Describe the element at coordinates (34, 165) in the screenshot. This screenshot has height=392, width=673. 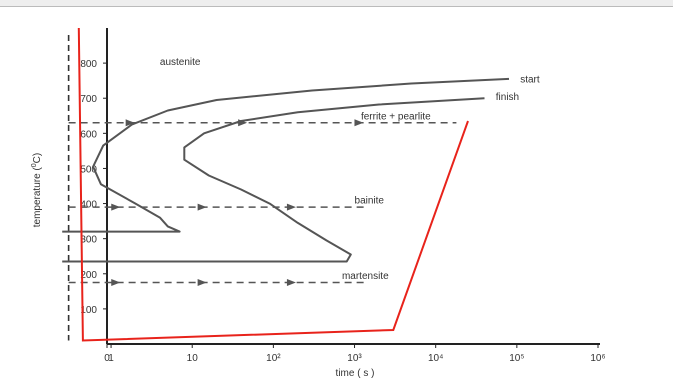
I see `y-axis-label-superscript: 0` at that location.